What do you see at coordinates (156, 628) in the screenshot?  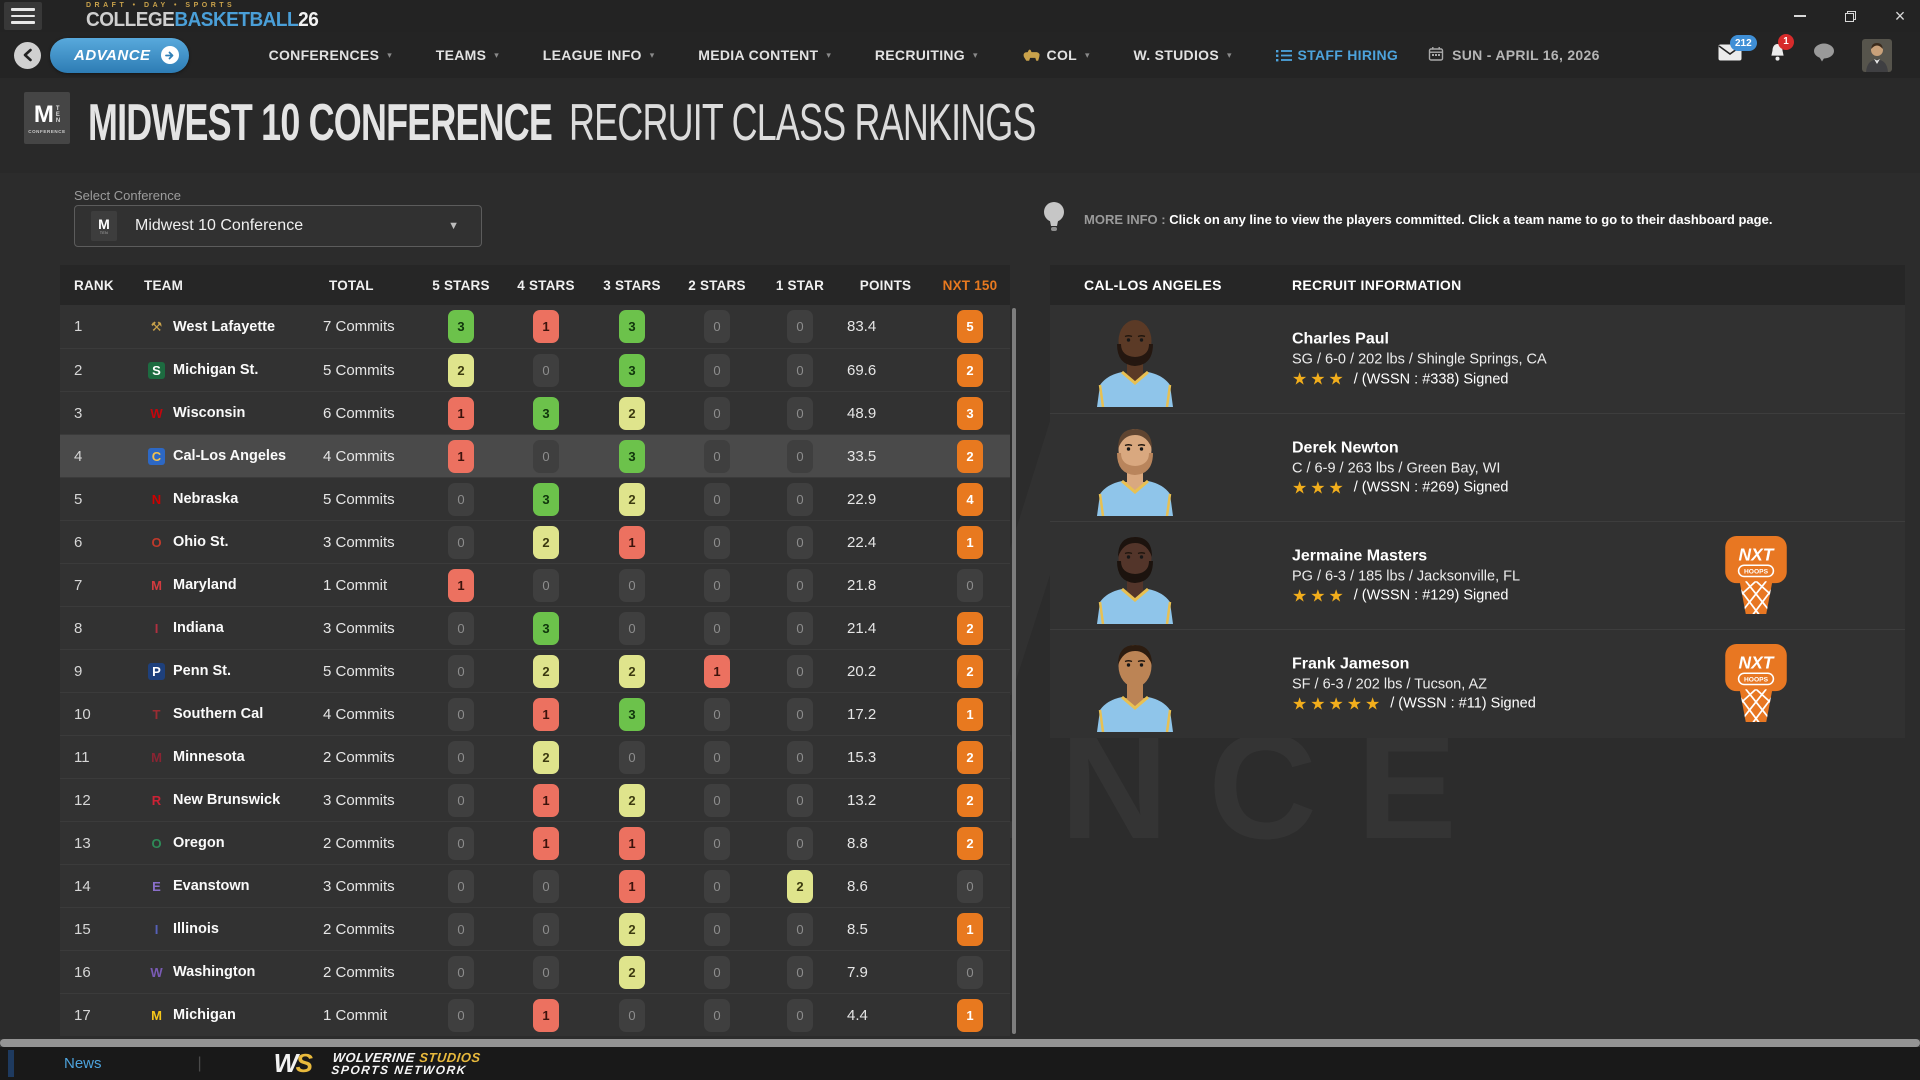 I see `team-logo-icon: I` at bounding box center [156, 628].